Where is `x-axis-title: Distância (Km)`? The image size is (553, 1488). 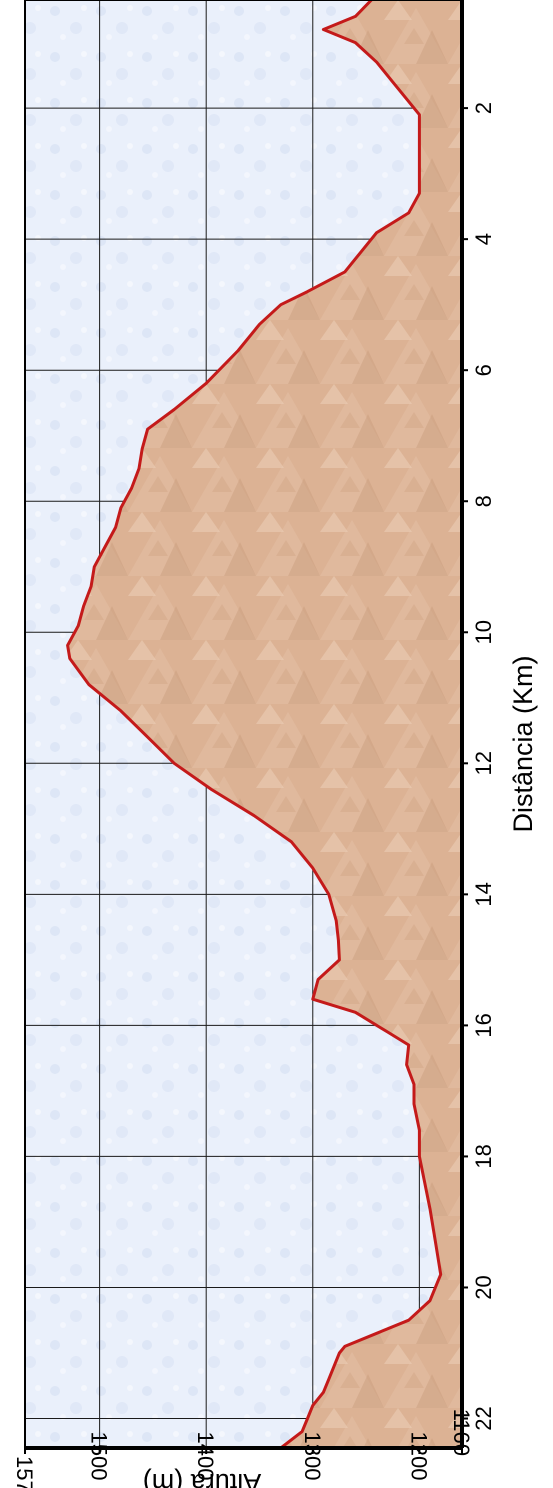 x-axis-title: Distância (Km) is located at coordinates (523, 743).